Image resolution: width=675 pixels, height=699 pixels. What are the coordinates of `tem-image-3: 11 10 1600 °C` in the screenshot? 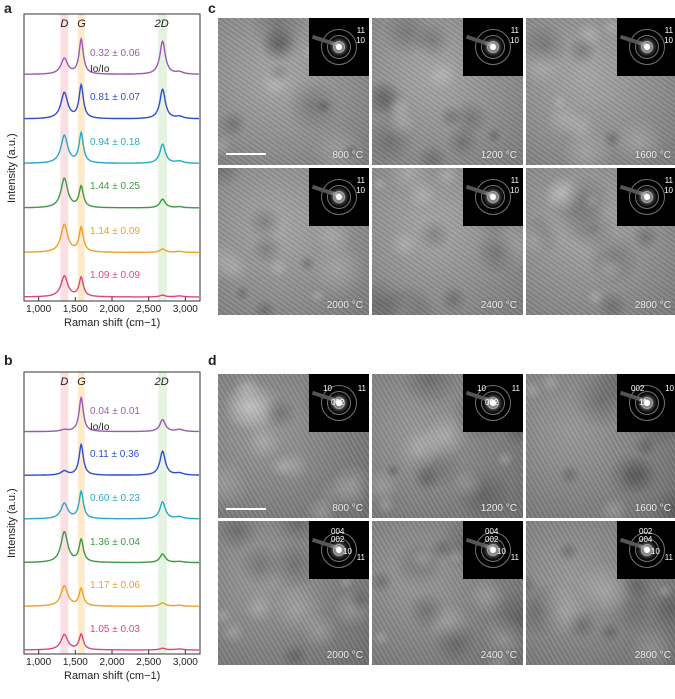 It's located at (600, 91).